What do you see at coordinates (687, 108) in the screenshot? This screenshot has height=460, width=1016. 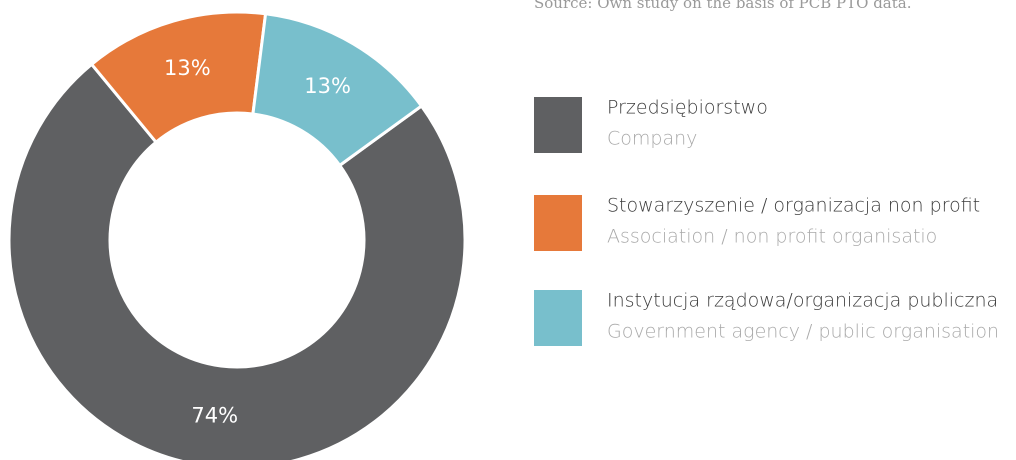 I see `legend-label: Przedsiębiorstwo` at bounding box center [687, 108].